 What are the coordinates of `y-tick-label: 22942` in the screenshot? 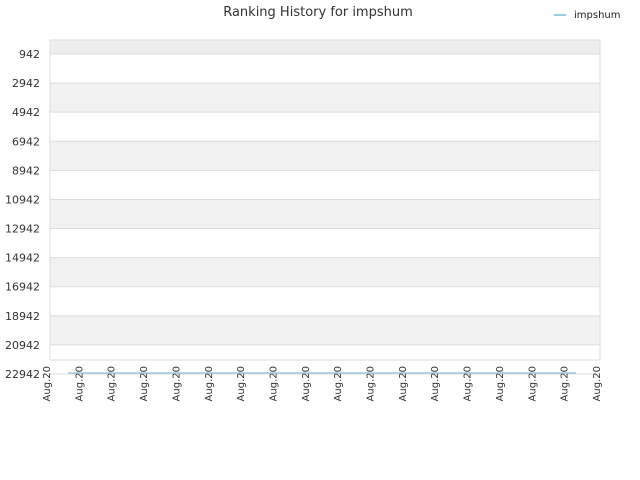 It's located at (22, 374).